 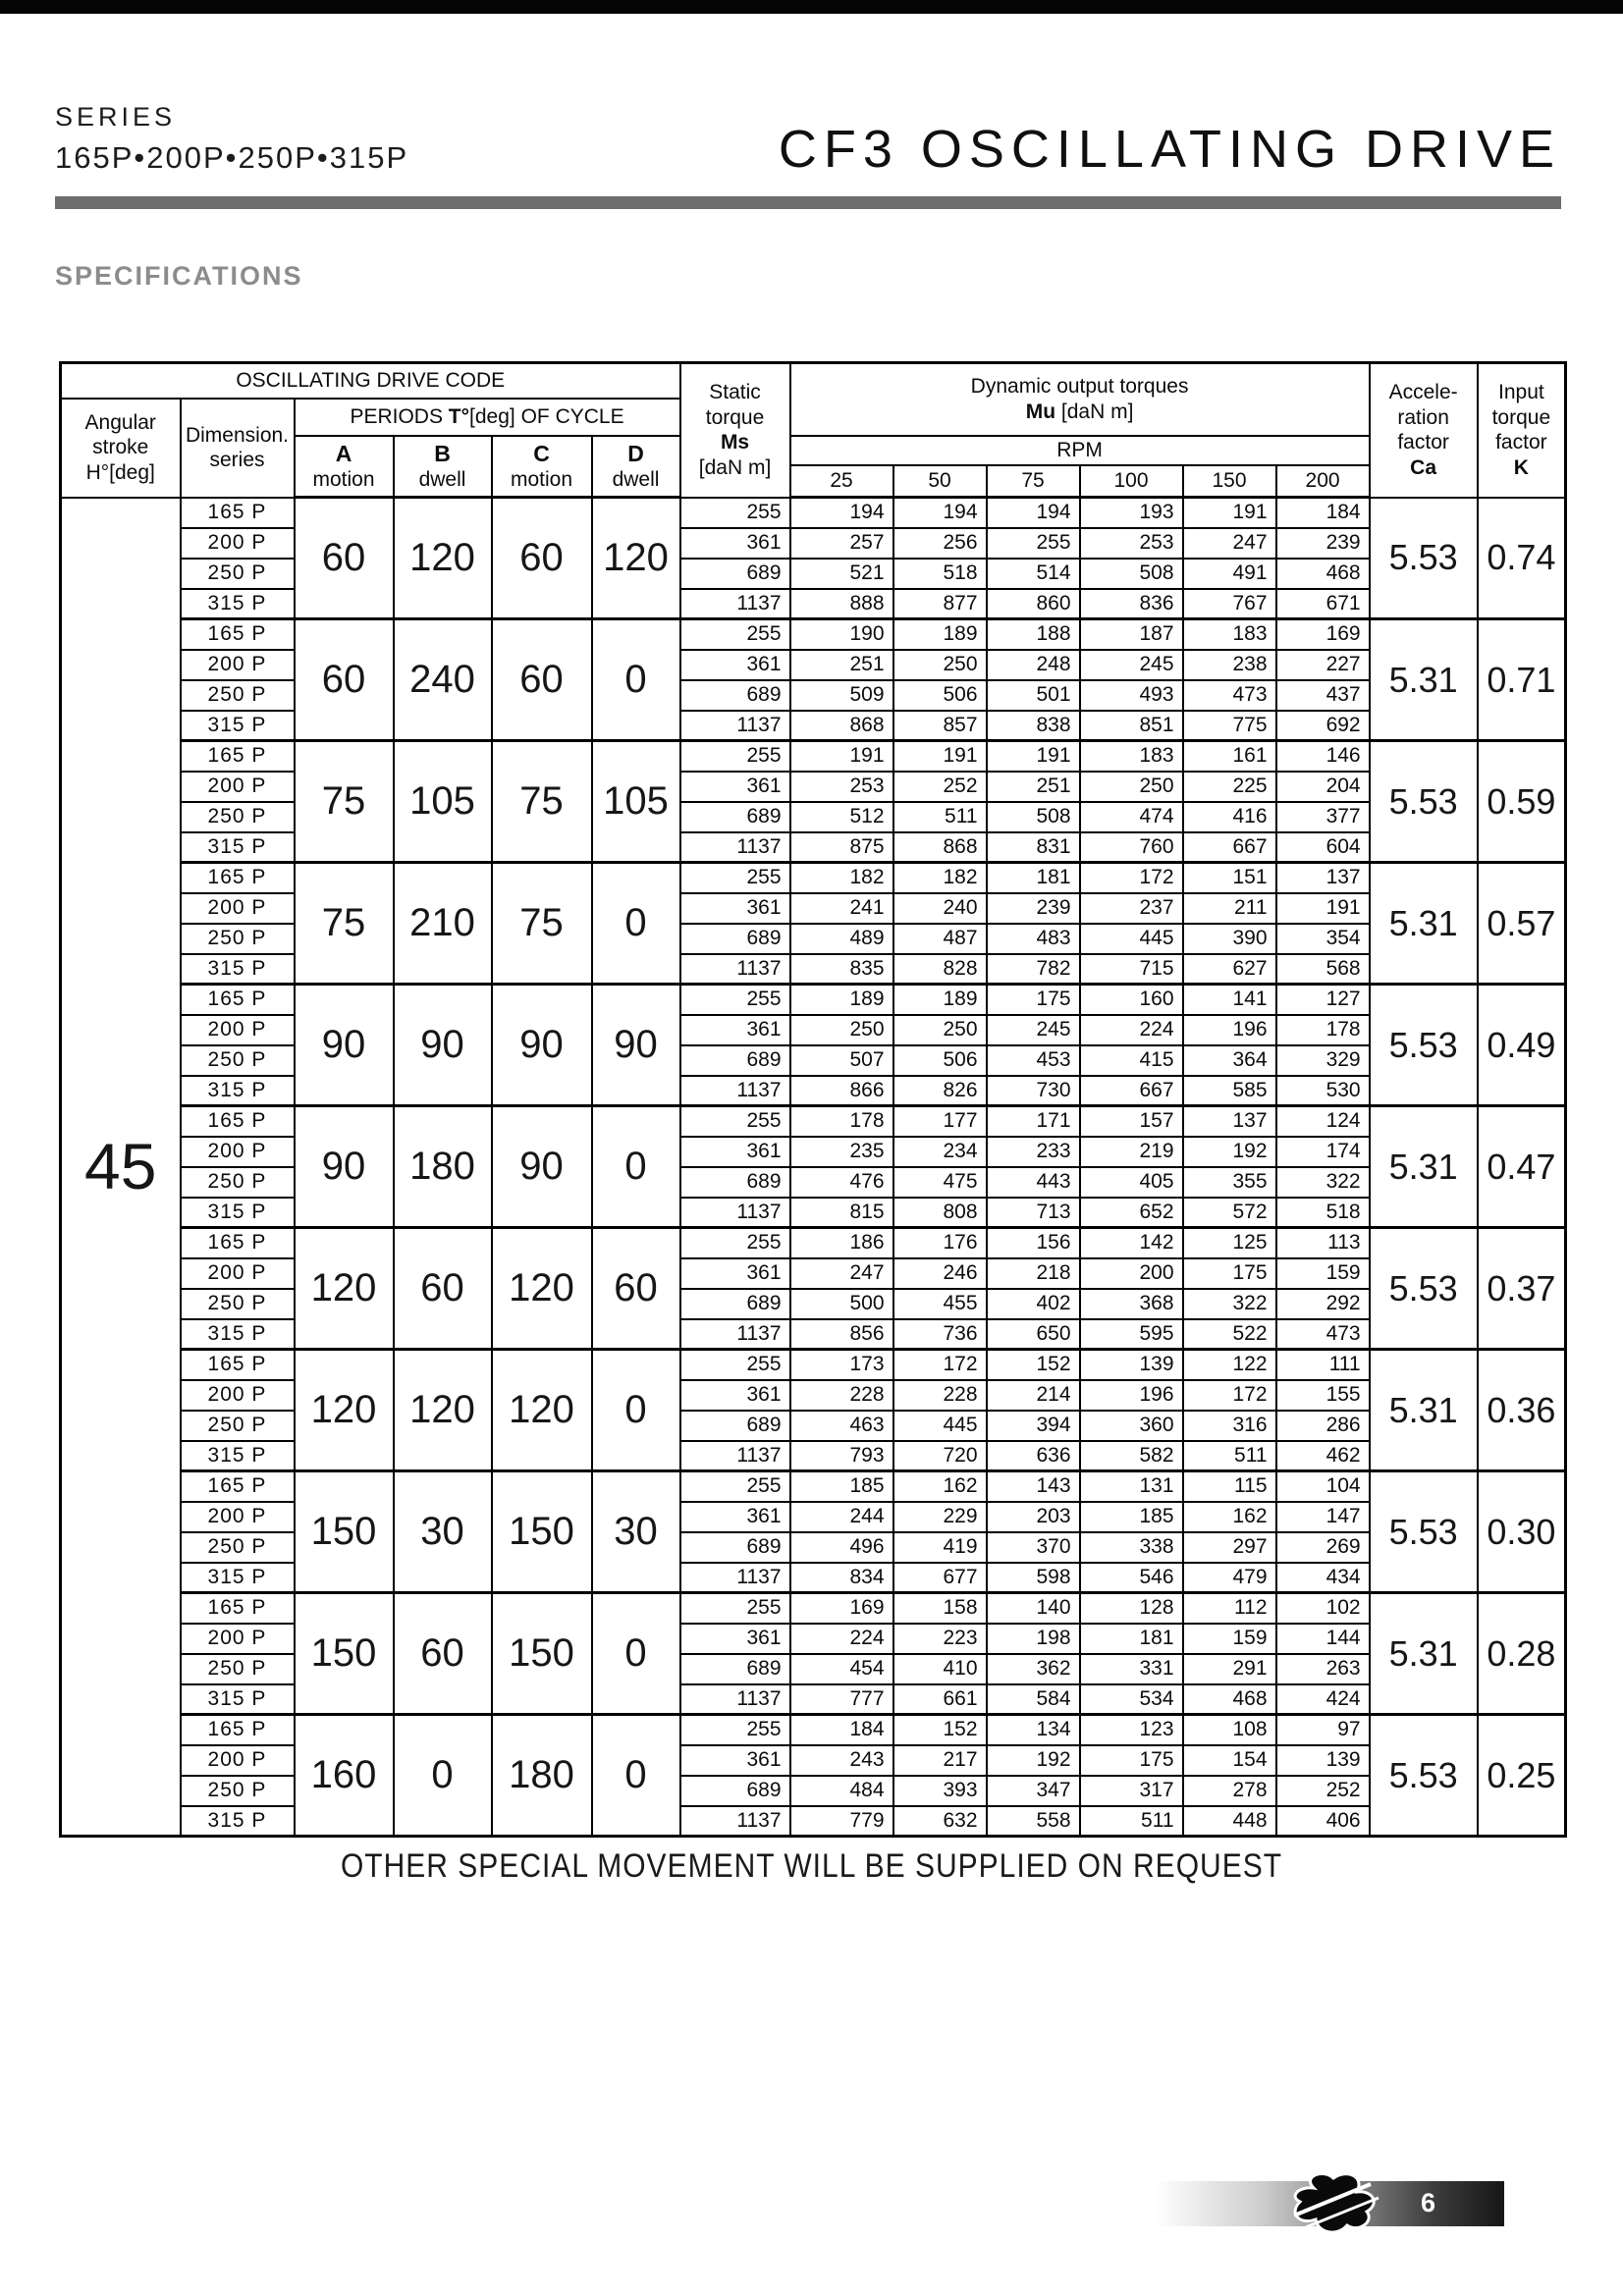 What do you see at coordinates (940, 1242) in the screenshot?
I see `torque-value-rpm-50: 176` at bounding box center [940, 1242].